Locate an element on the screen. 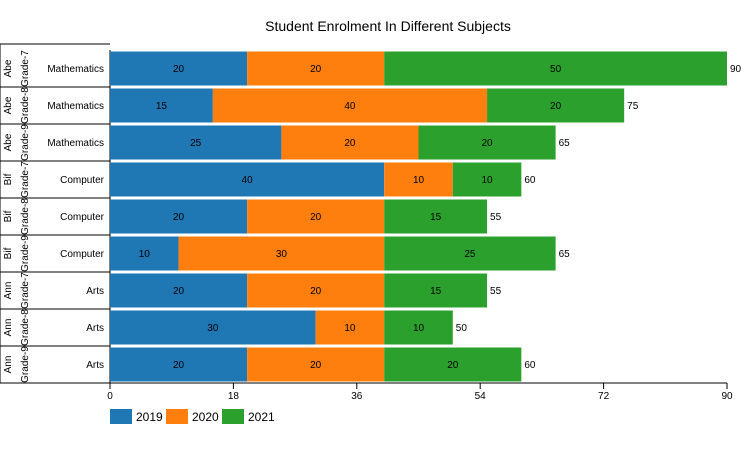 The image size is (743, 451). legend: 2019 2020 2021 is located at coordinates (192, 416).